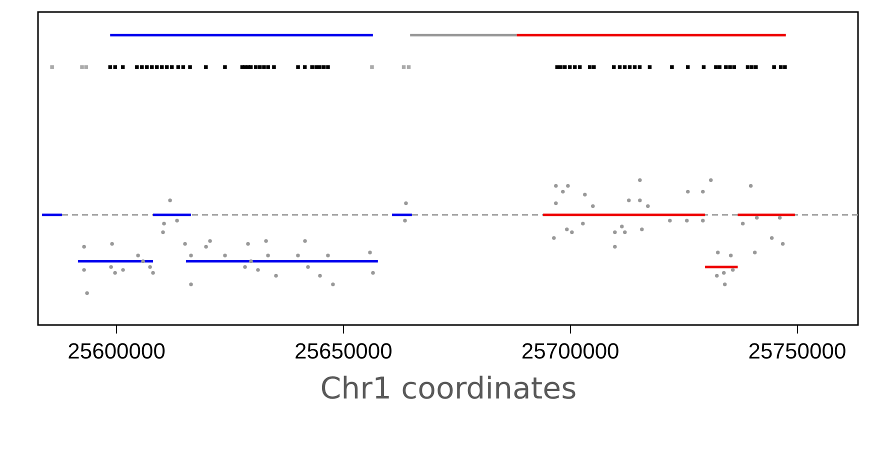 The height and width of the screenshot is (463, 873). I want to click on x-tick-label: 25750000, so click(797, 351).